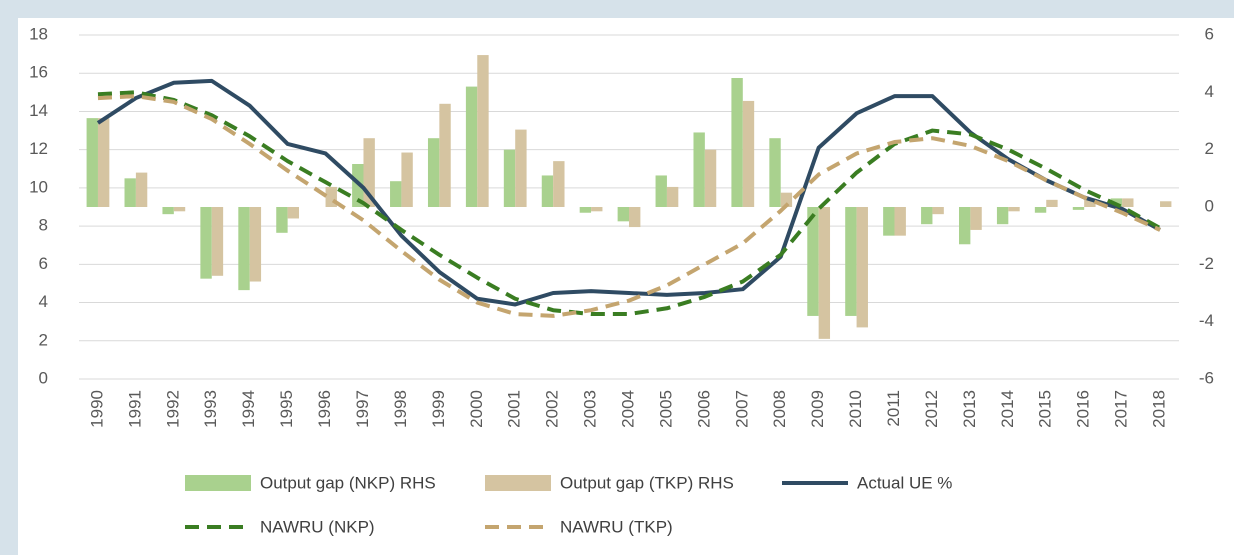  Describe the element at coordinates (931, 409) in the screenshot. I see `x-tick-label: 2012` at that location.